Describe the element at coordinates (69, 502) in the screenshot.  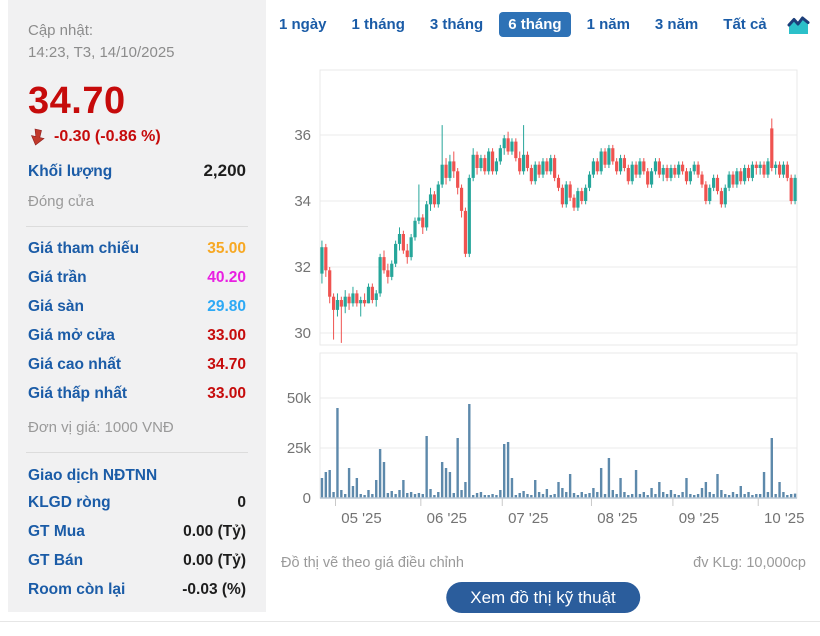
I see `row-label: KLGD ròng` at that location.